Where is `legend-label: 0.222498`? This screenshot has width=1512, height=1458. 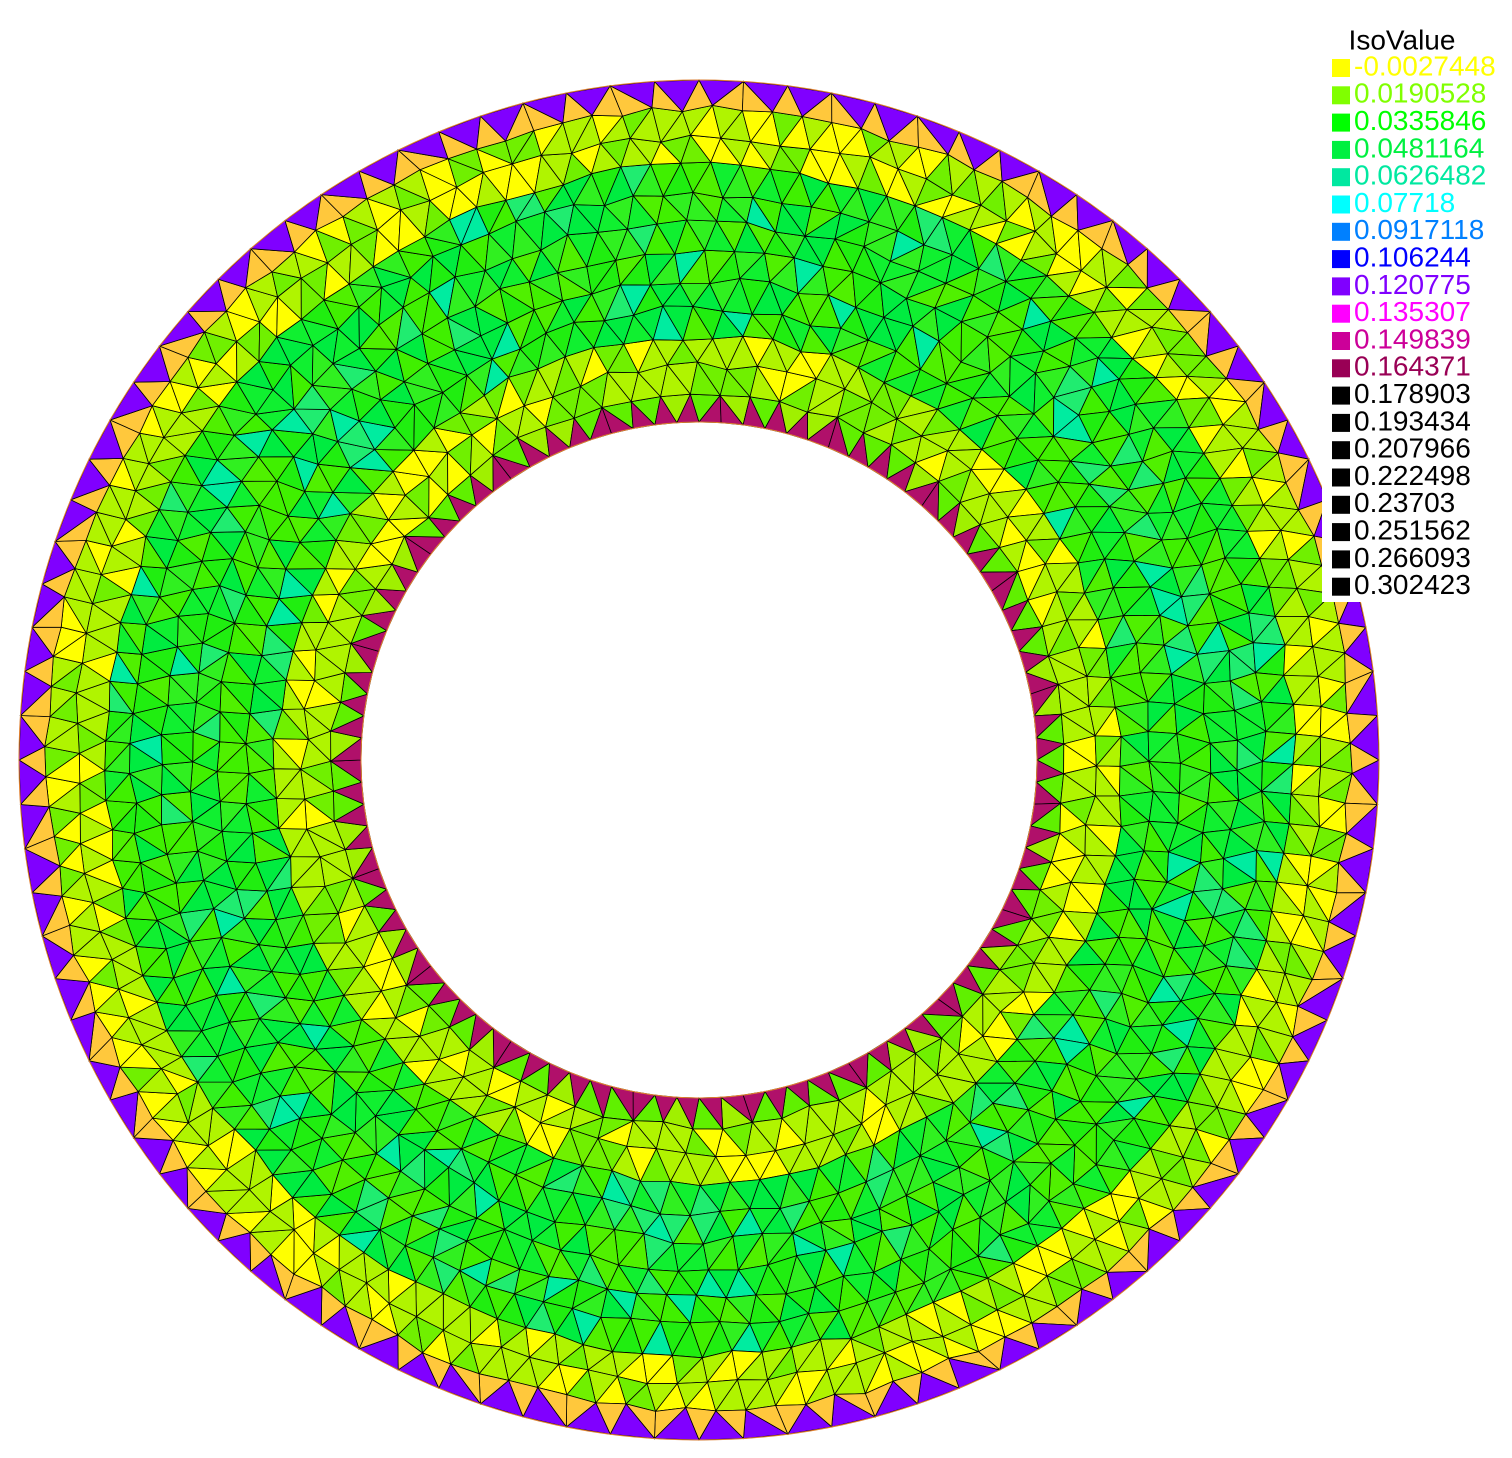 legend-label: 0.222498 is located at coordinates (1412, 475).